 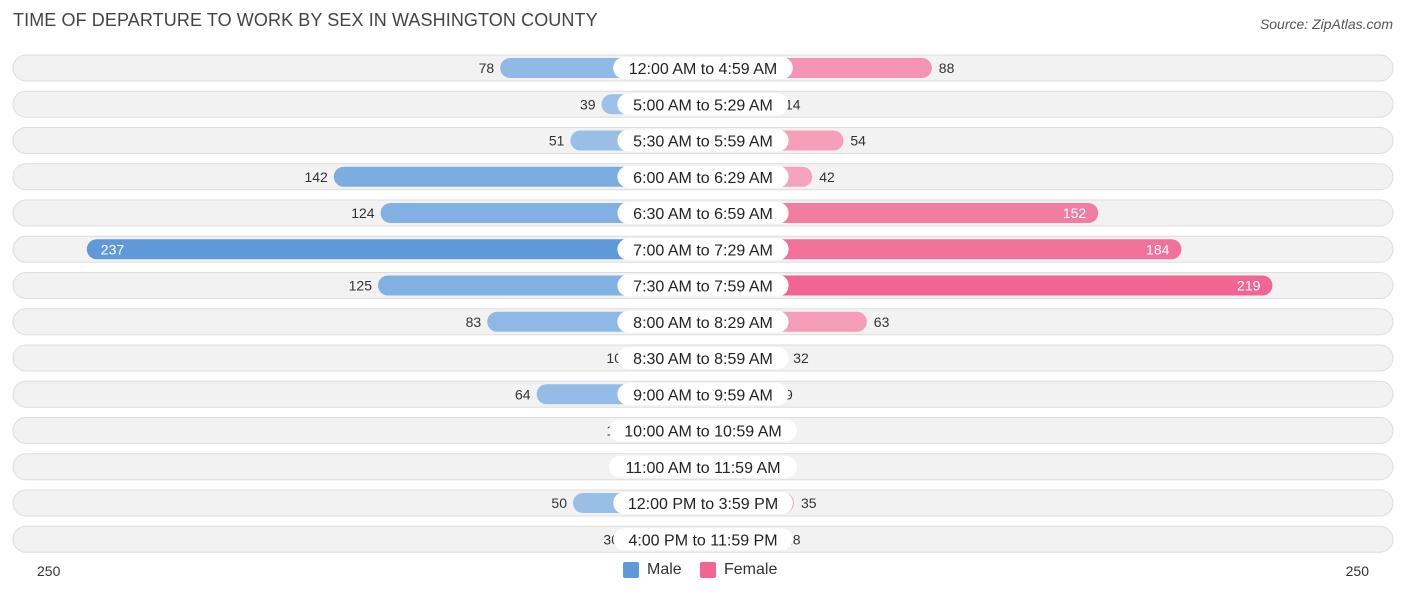 I want to click on category-label: 7:00 AM to 7:29 AM, so click(x=703, y=250).